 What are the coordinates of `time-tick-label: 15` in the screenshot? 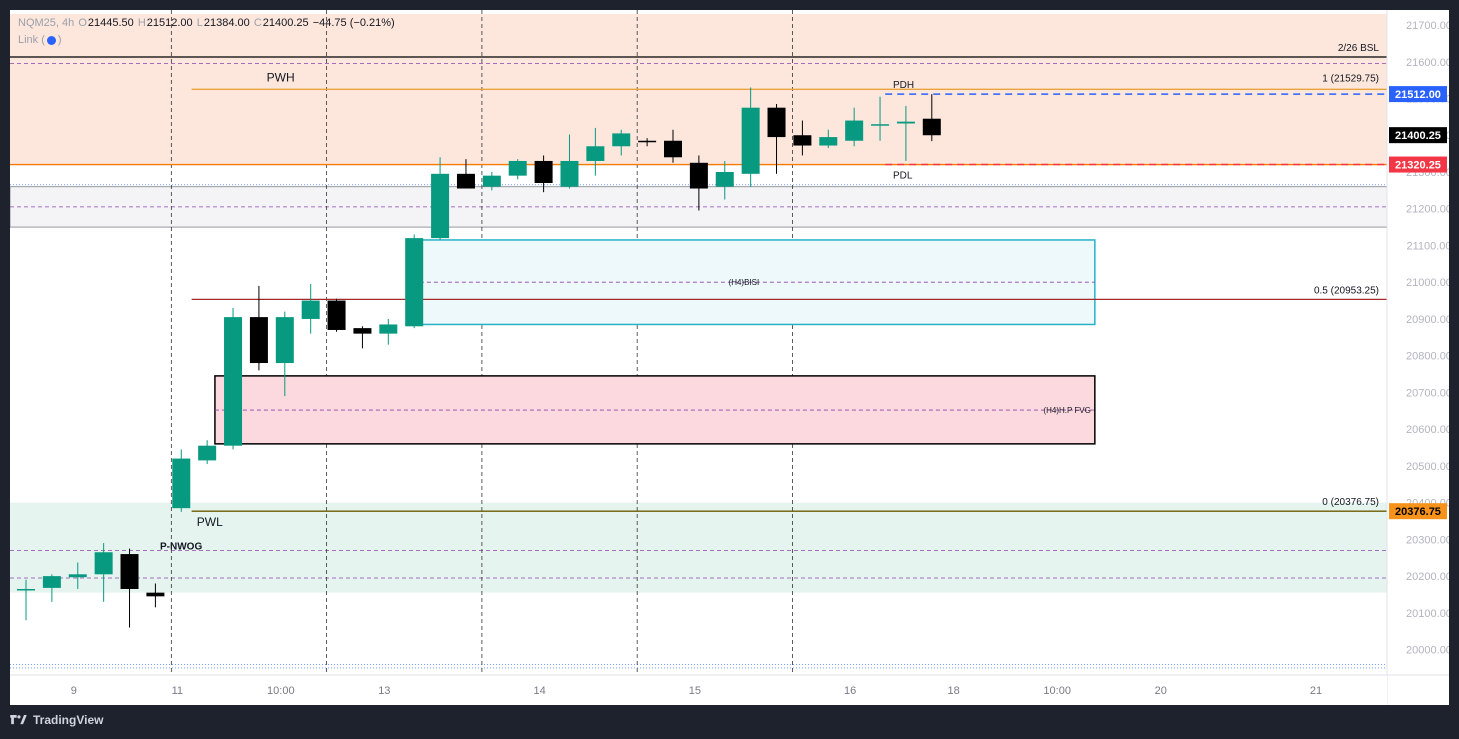 It's located at (695, 691).